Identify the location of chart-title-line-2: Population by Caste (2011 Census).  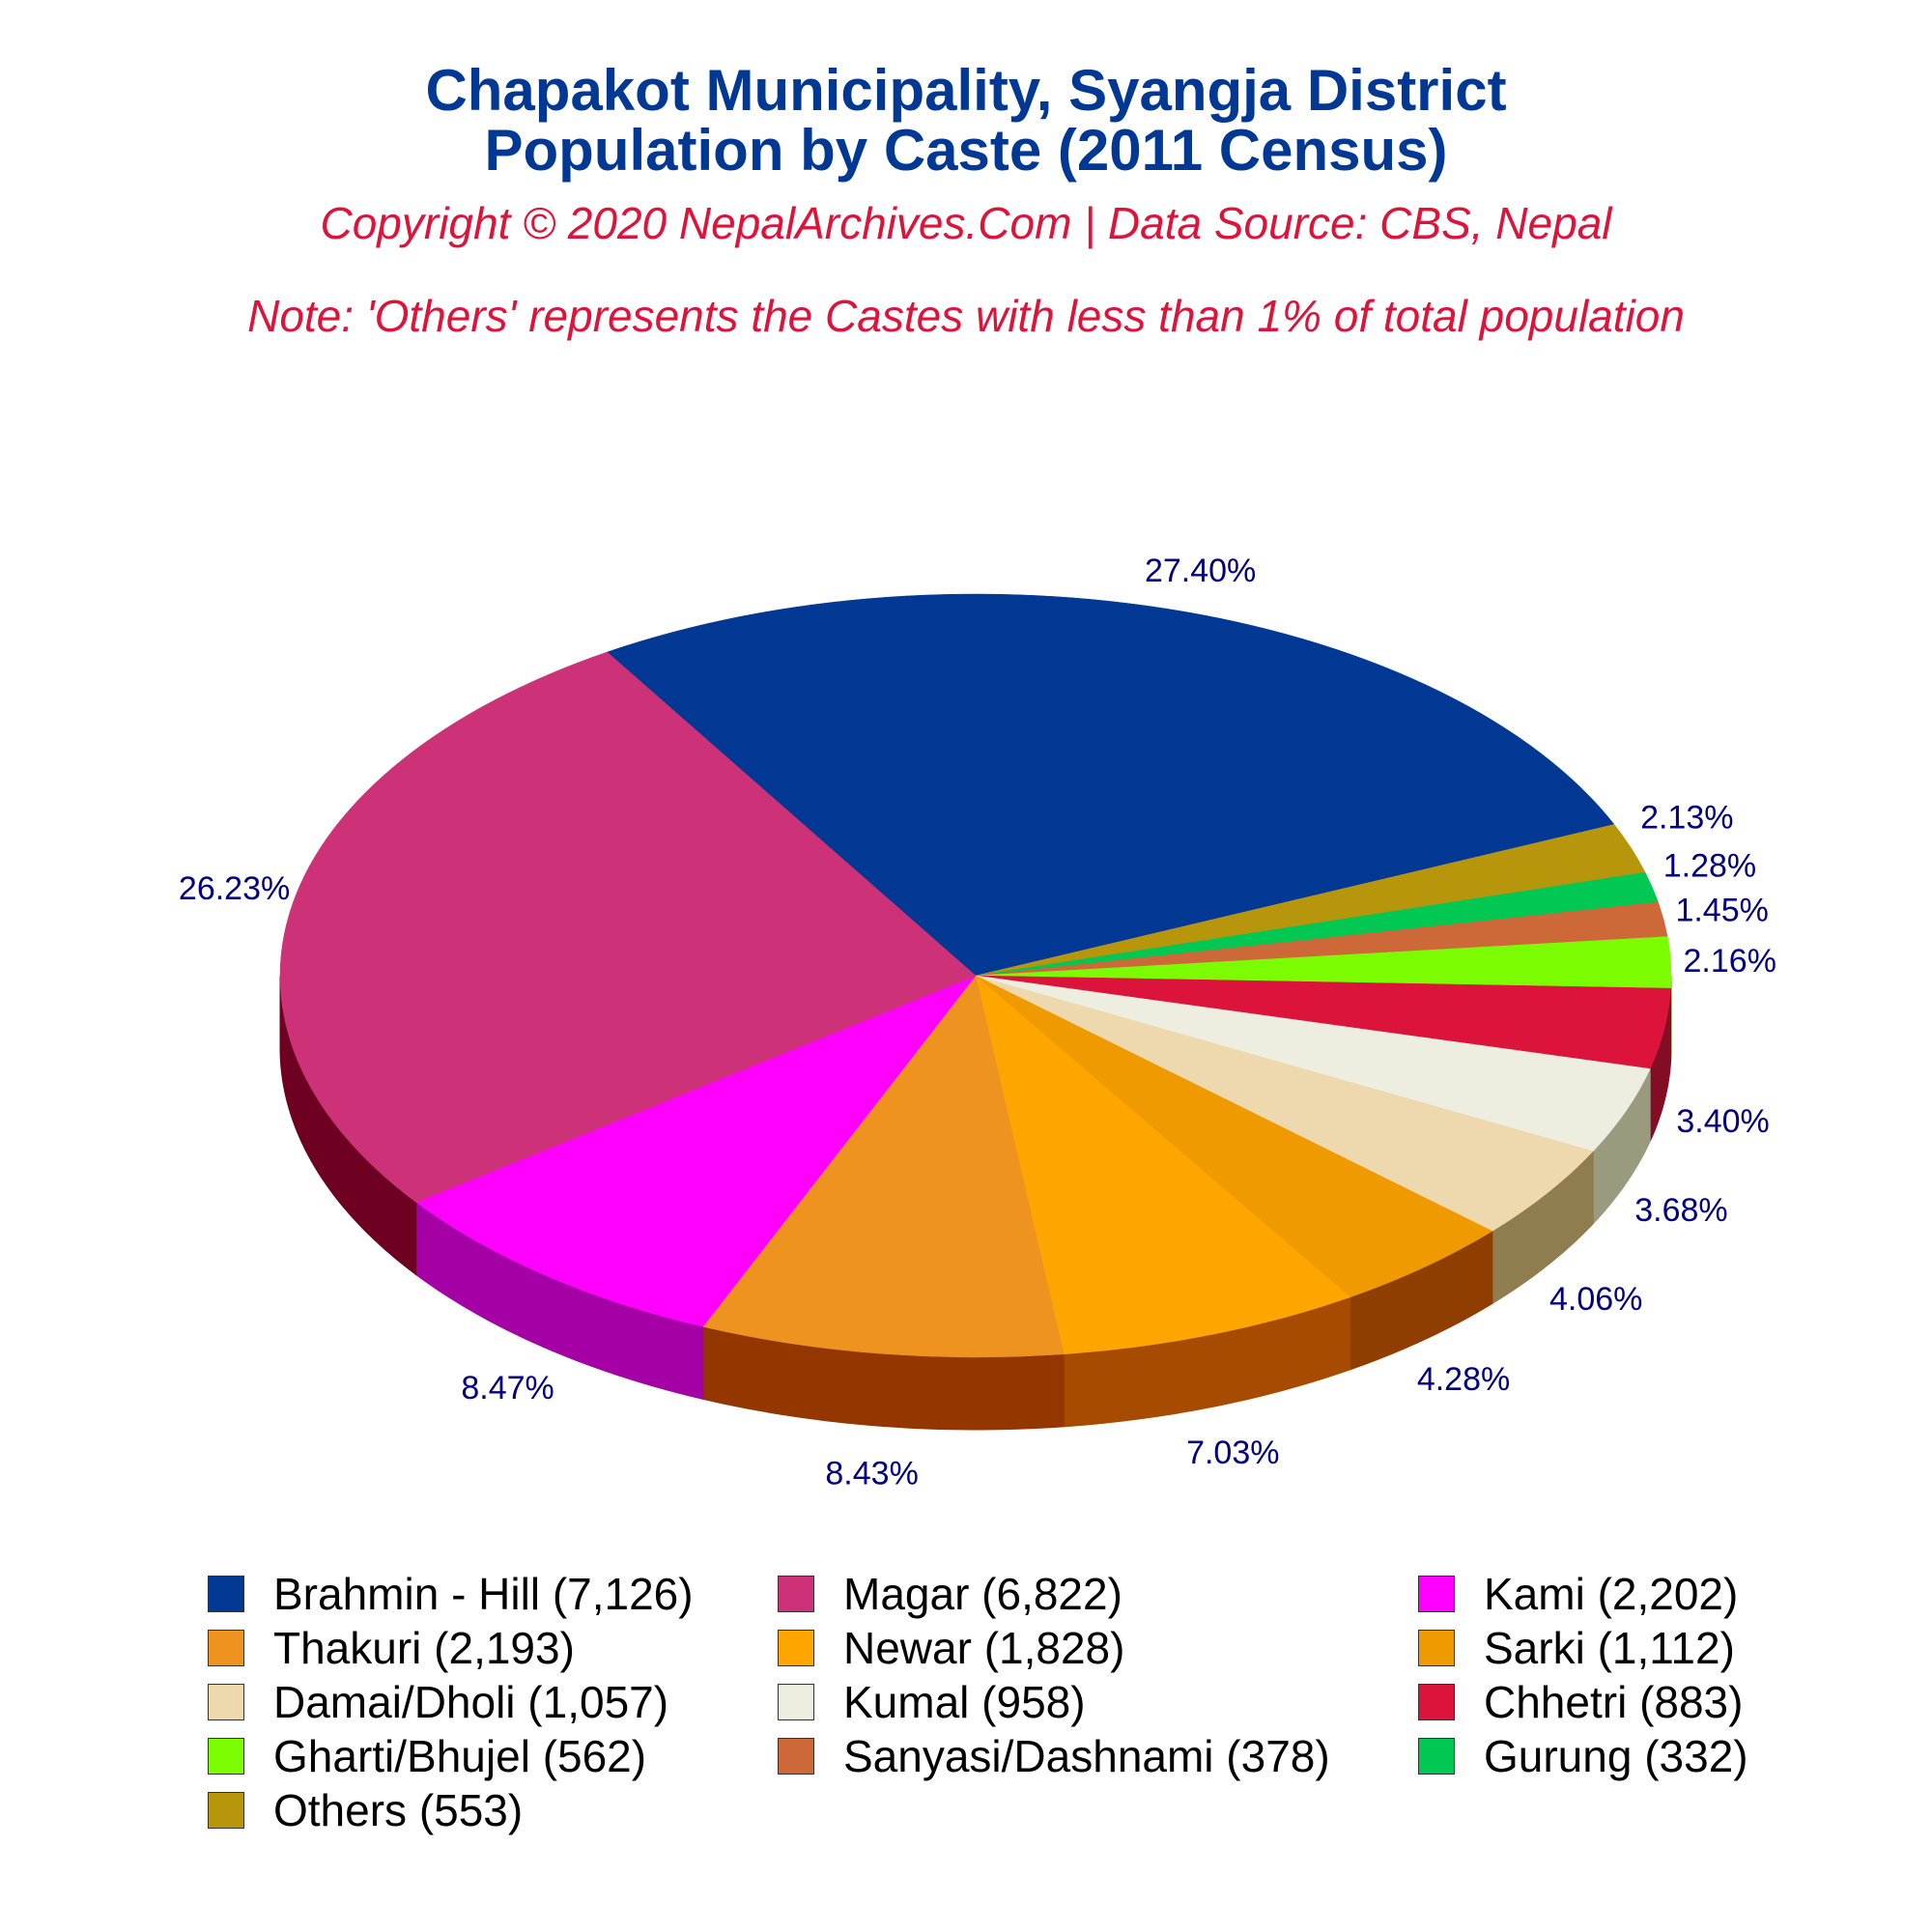
(966, 150).